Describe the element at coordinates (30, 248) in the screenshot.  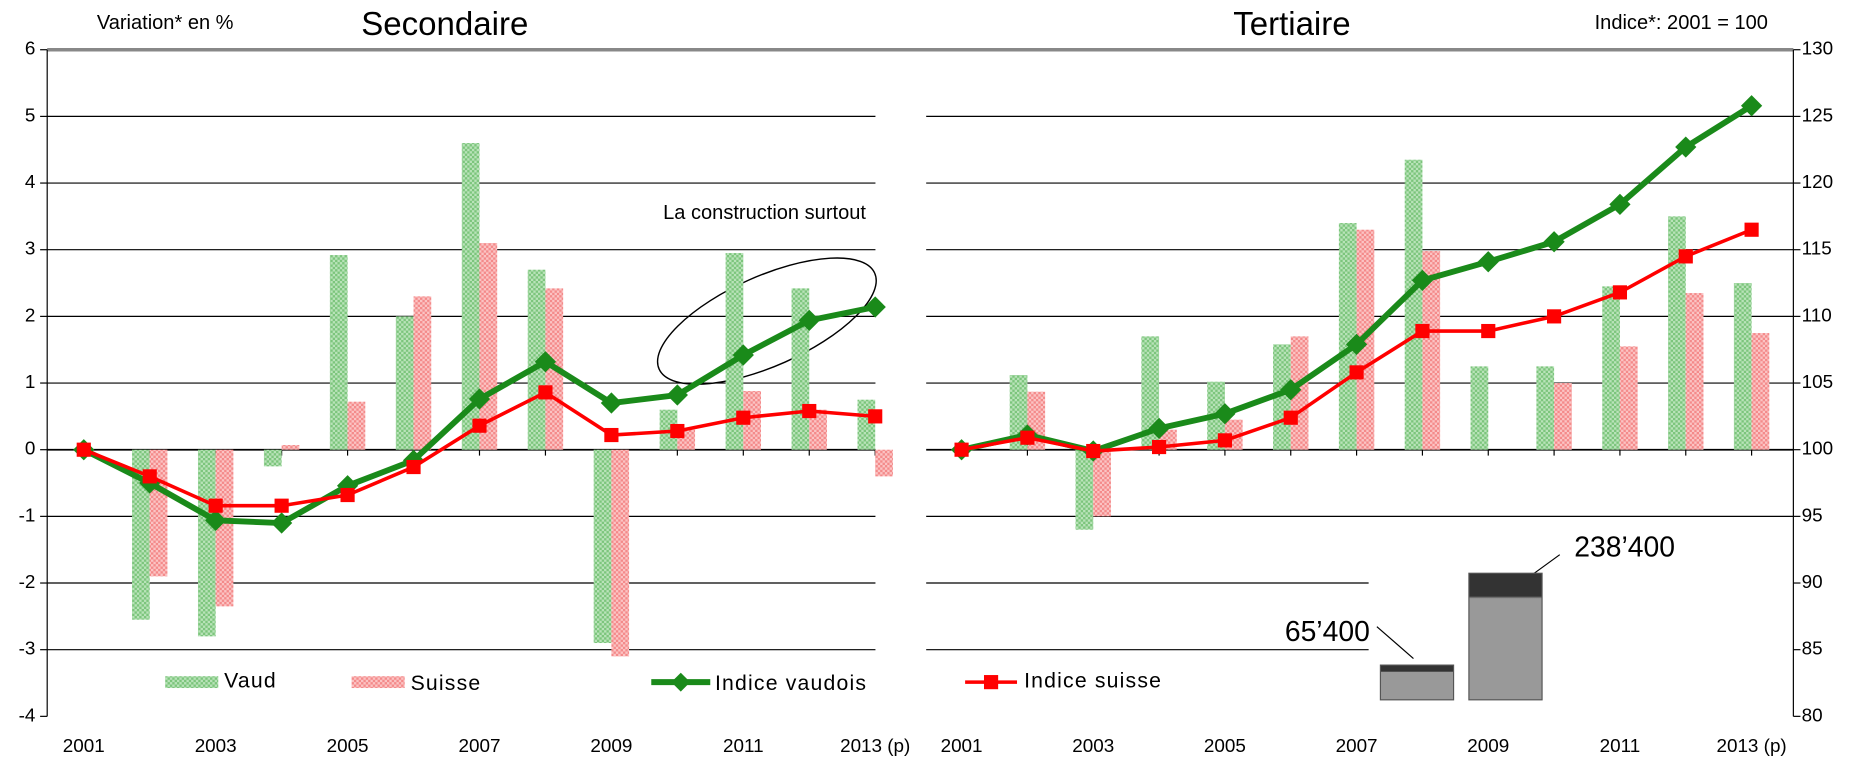
I see `y-tick-label: 3` at that location.